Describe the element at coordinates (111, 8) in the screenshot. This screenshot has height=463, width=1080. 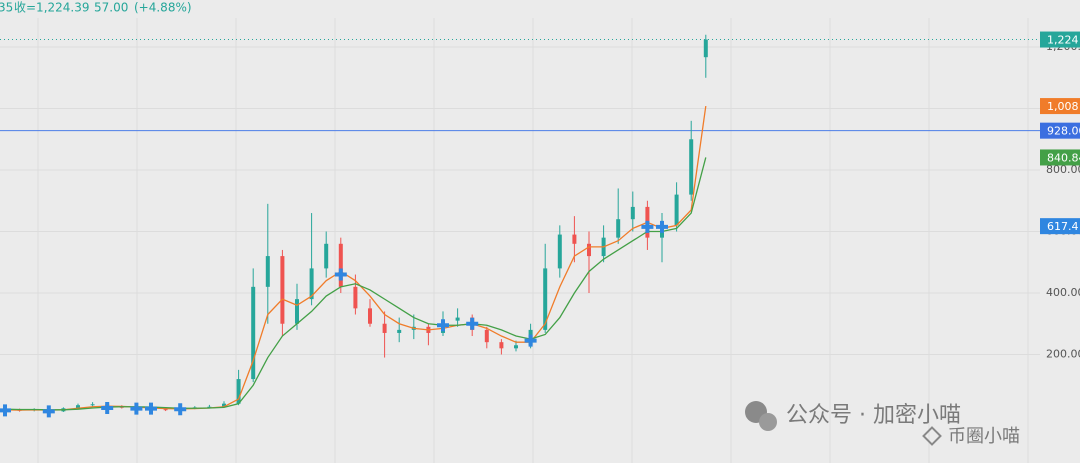
I see `header-change: 57.00` at that location.